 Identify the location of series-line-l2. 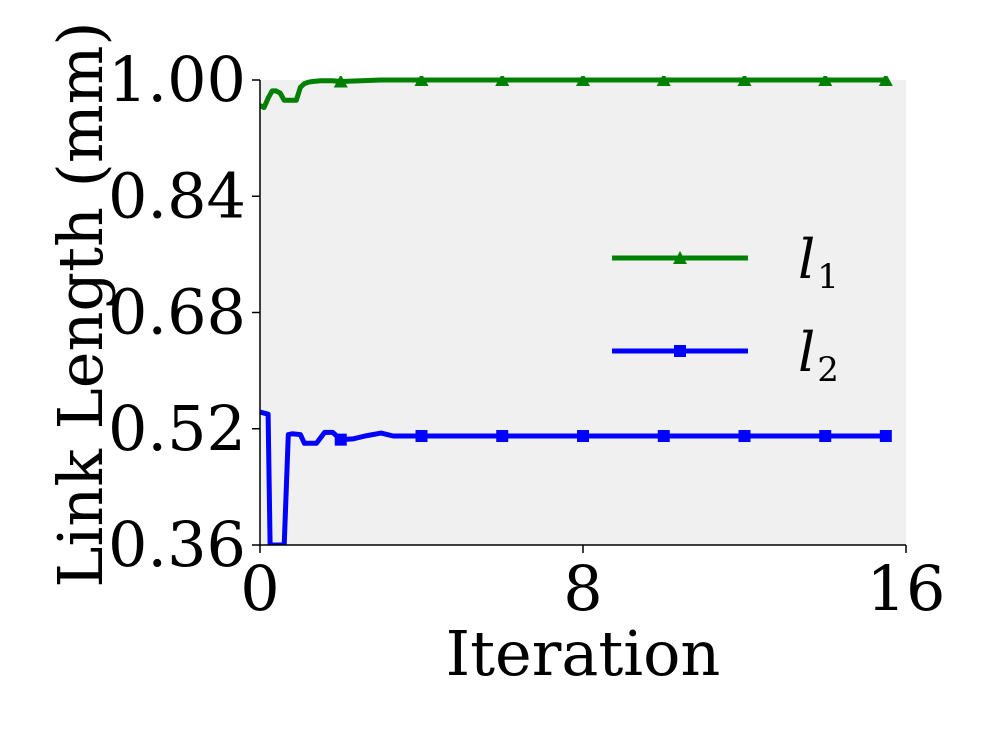
(573, 477).